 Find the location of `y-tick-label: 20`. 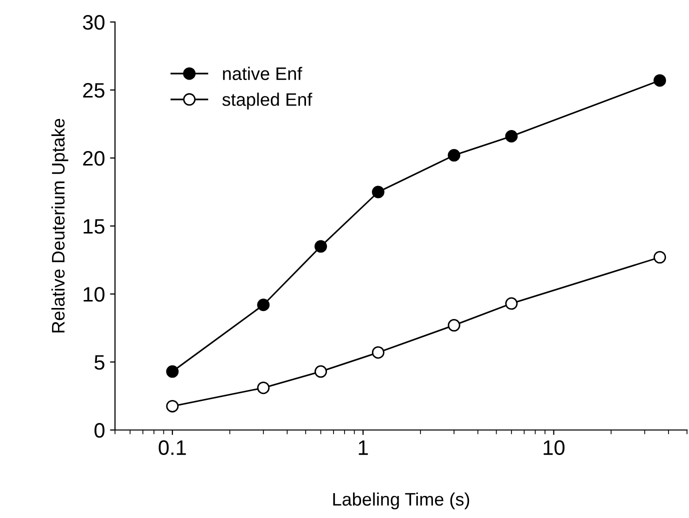

y-tick-label: 20 is located at coordinates (93, 158).